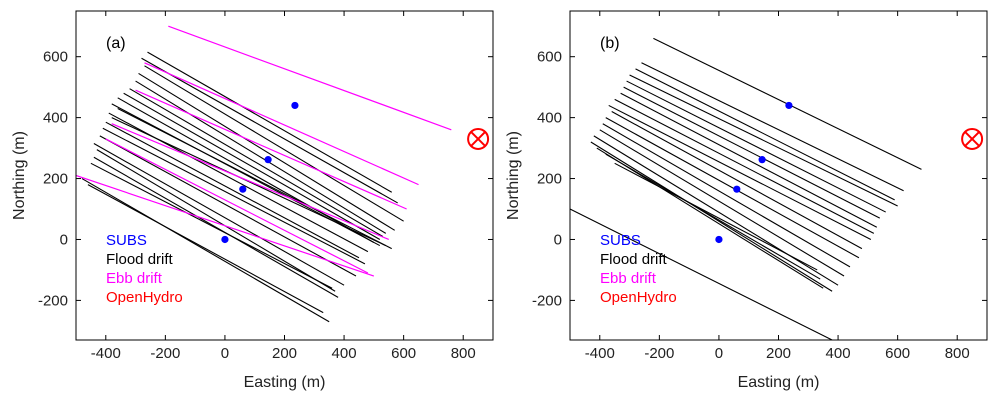  Describe the element at coordinates (116, 43) in the screenshot. I see `panel-label: (a)` at that location.